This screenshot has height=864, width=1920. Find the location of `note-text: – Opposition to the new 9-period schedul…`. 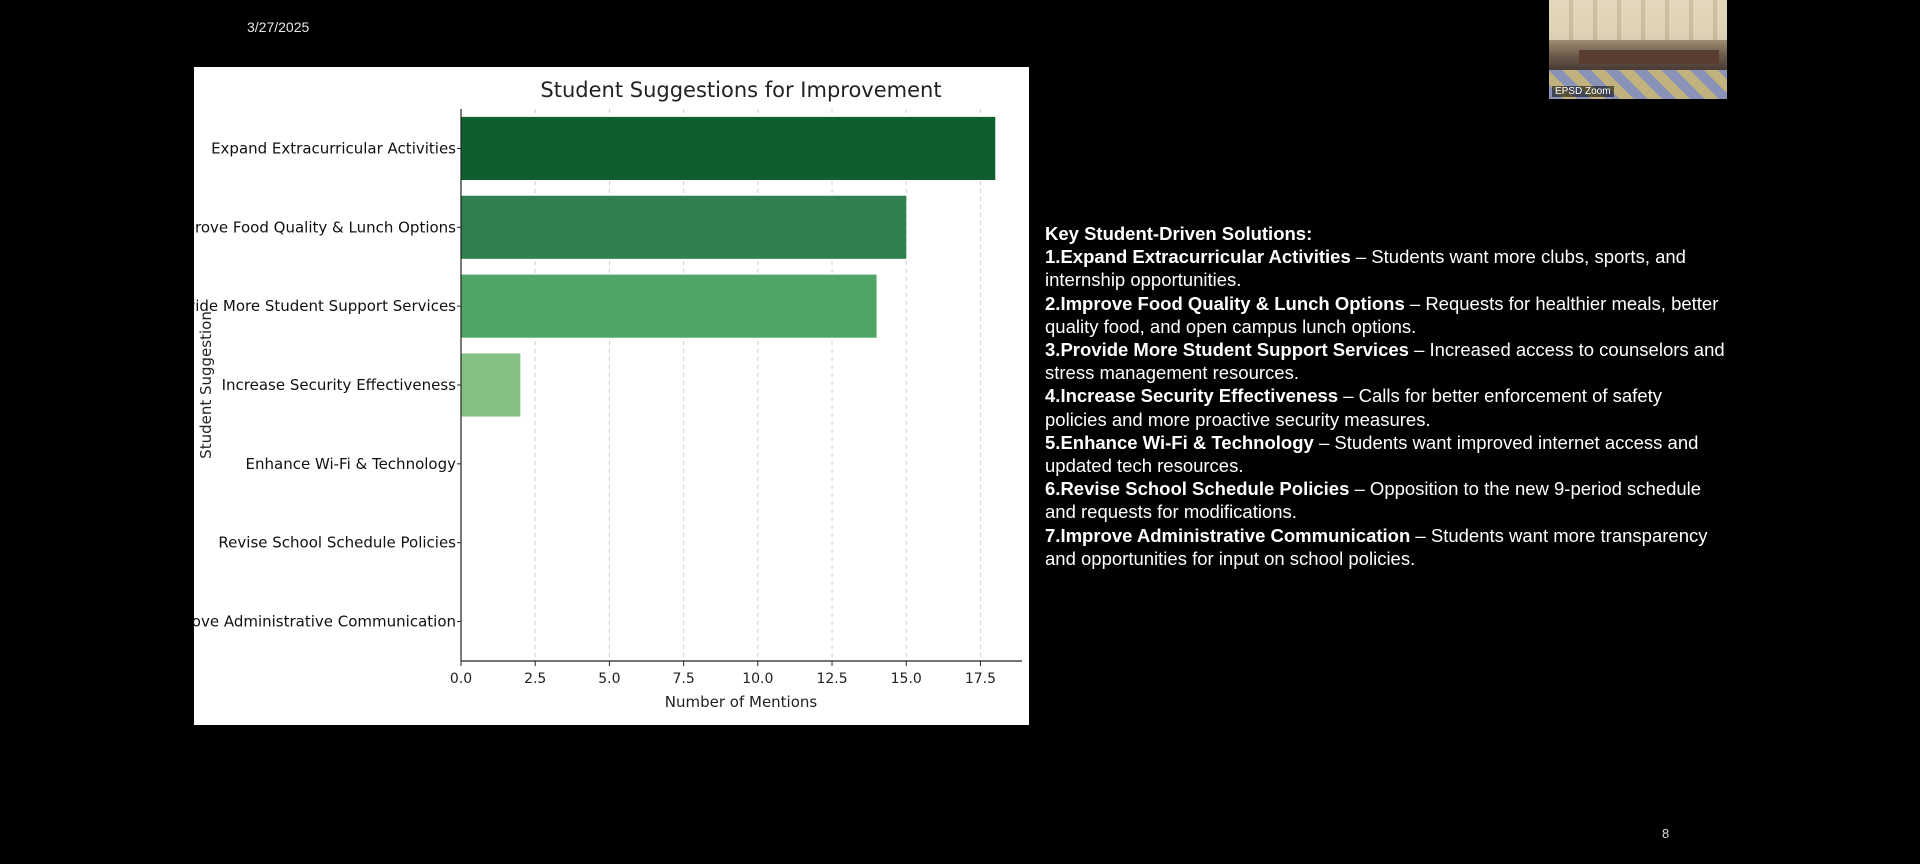

note-text: – Opposition to the new 9-period schedul… is located at coordinates (1373, 500).